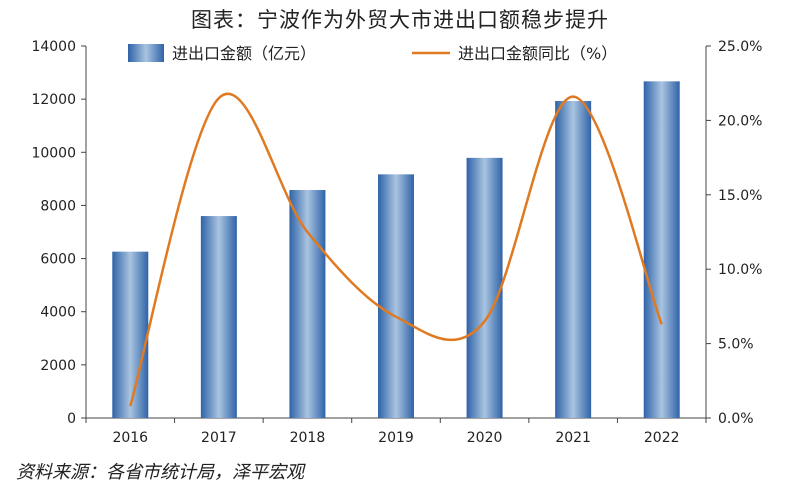 This screenshot has width=800, height=488. I want to click on y-right-tick-label: 5.0%, so click(736, 345).